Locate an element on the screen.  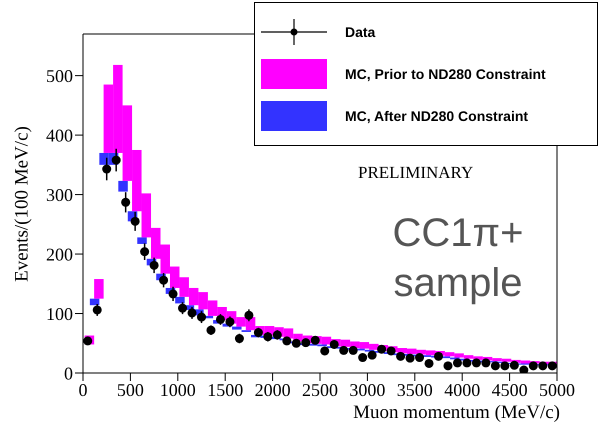
x-tick-label: 2500 is located at coordinates (320, 390).